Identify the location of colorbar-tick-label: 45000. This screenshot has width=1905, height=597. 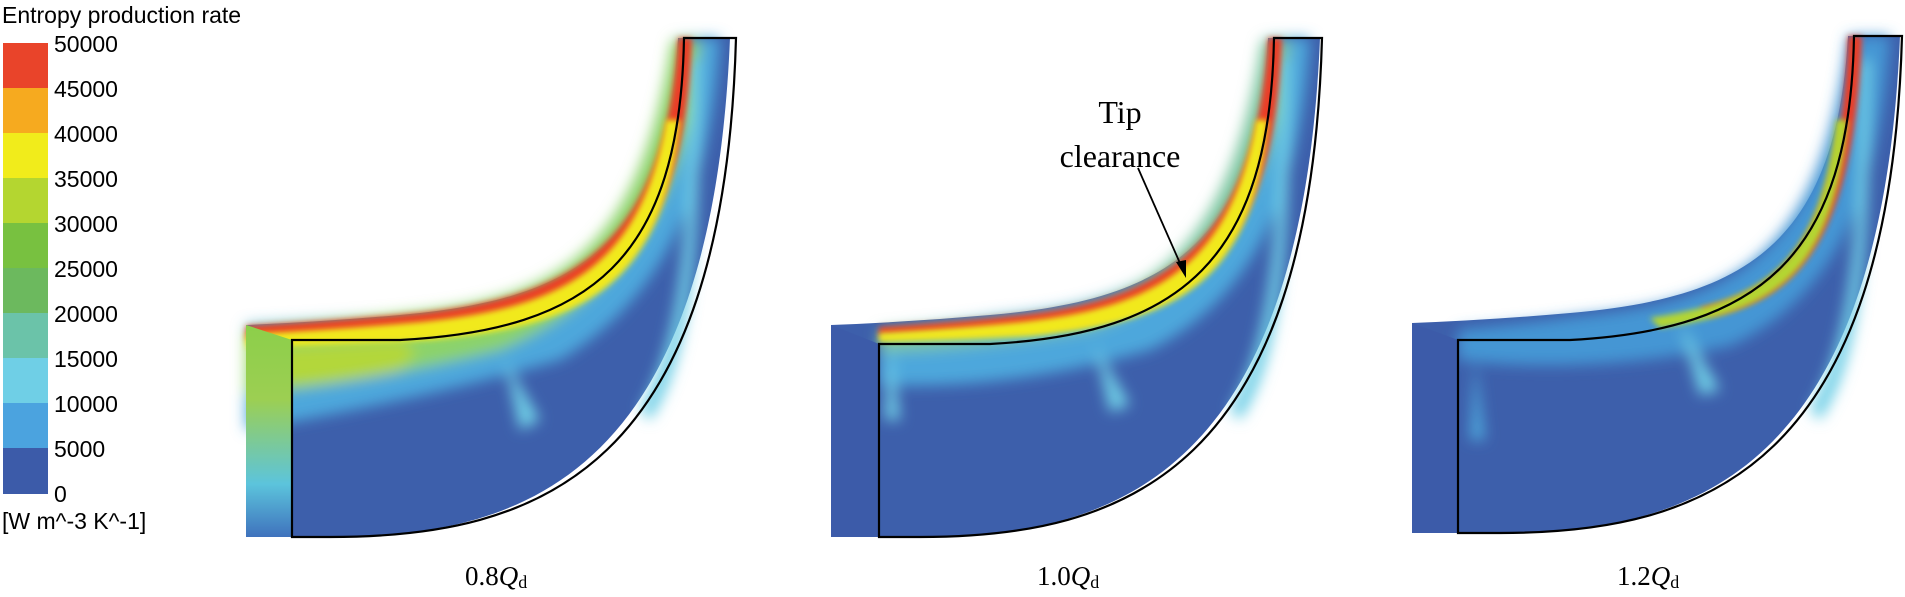
(86, 89).